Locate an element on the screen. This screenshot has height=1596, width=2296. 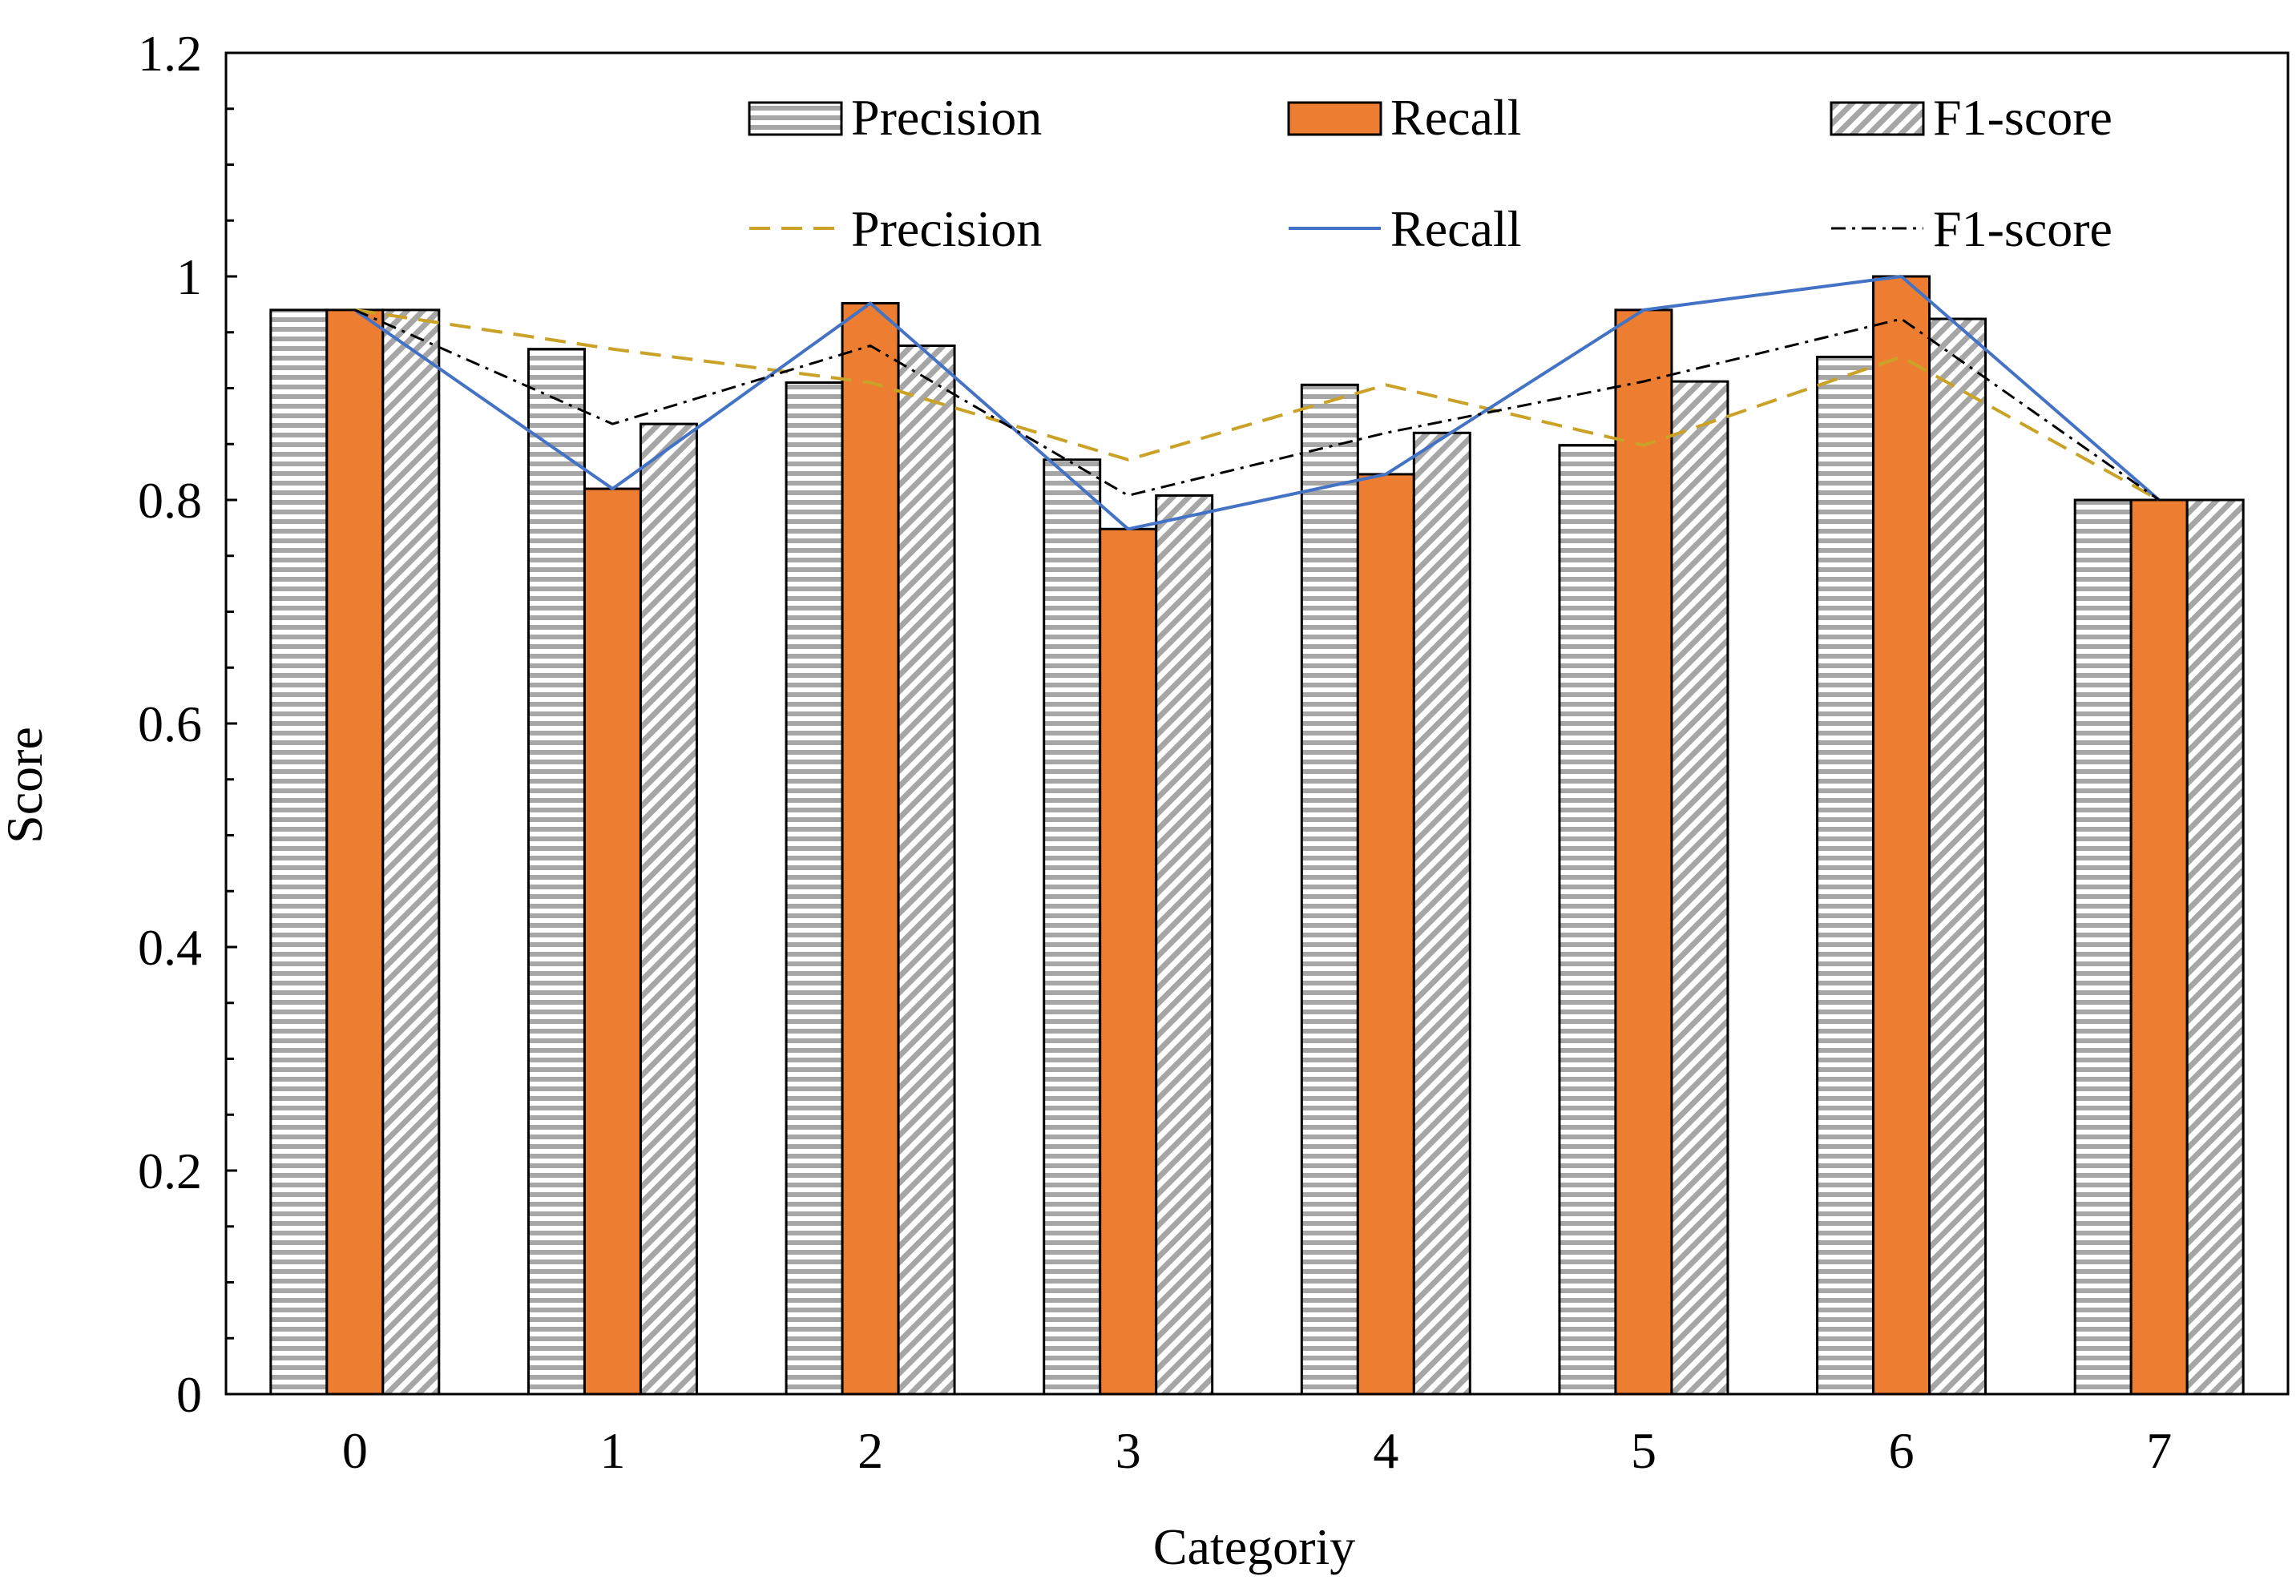
x-tick-label: 6 is located at coordinates (1902, 1450).